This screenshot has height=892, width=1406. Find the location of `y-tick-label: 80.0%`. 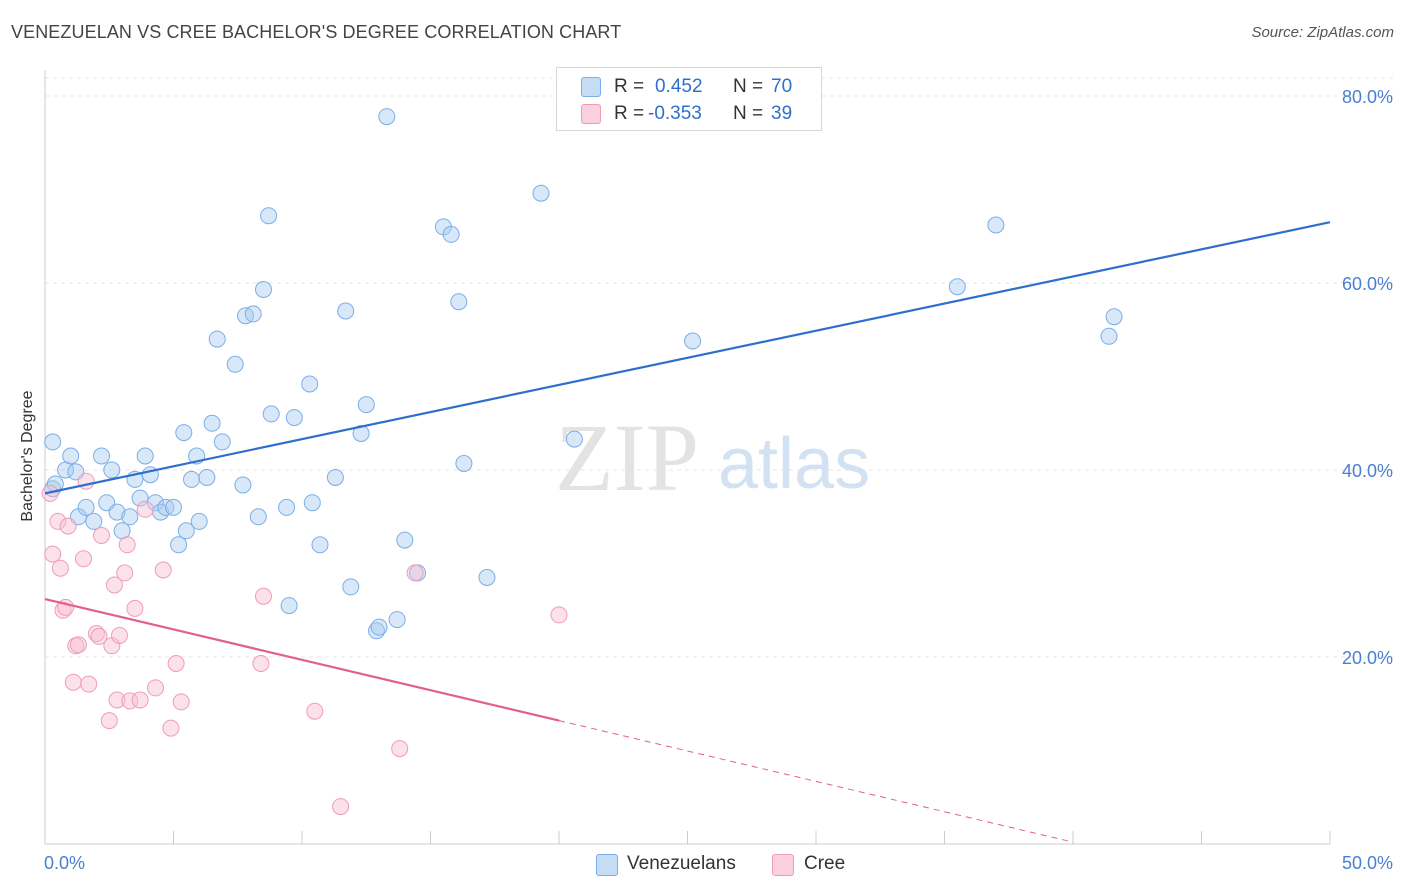

y-tick-label: 80.0% is located at coordinates (1367, 97).